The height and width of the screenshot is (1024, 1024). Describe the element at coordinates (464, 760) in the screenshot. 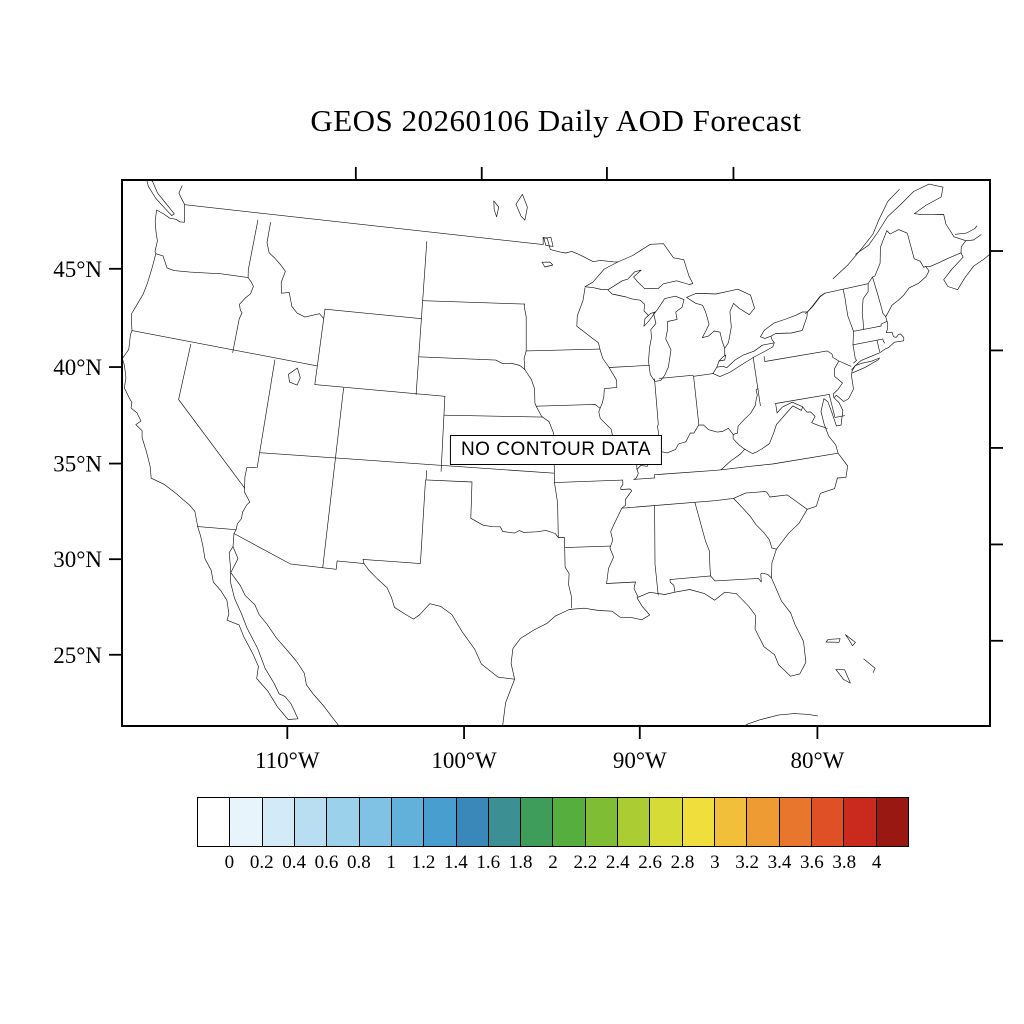

I see `lon-tick-label: 100°W` at that location.